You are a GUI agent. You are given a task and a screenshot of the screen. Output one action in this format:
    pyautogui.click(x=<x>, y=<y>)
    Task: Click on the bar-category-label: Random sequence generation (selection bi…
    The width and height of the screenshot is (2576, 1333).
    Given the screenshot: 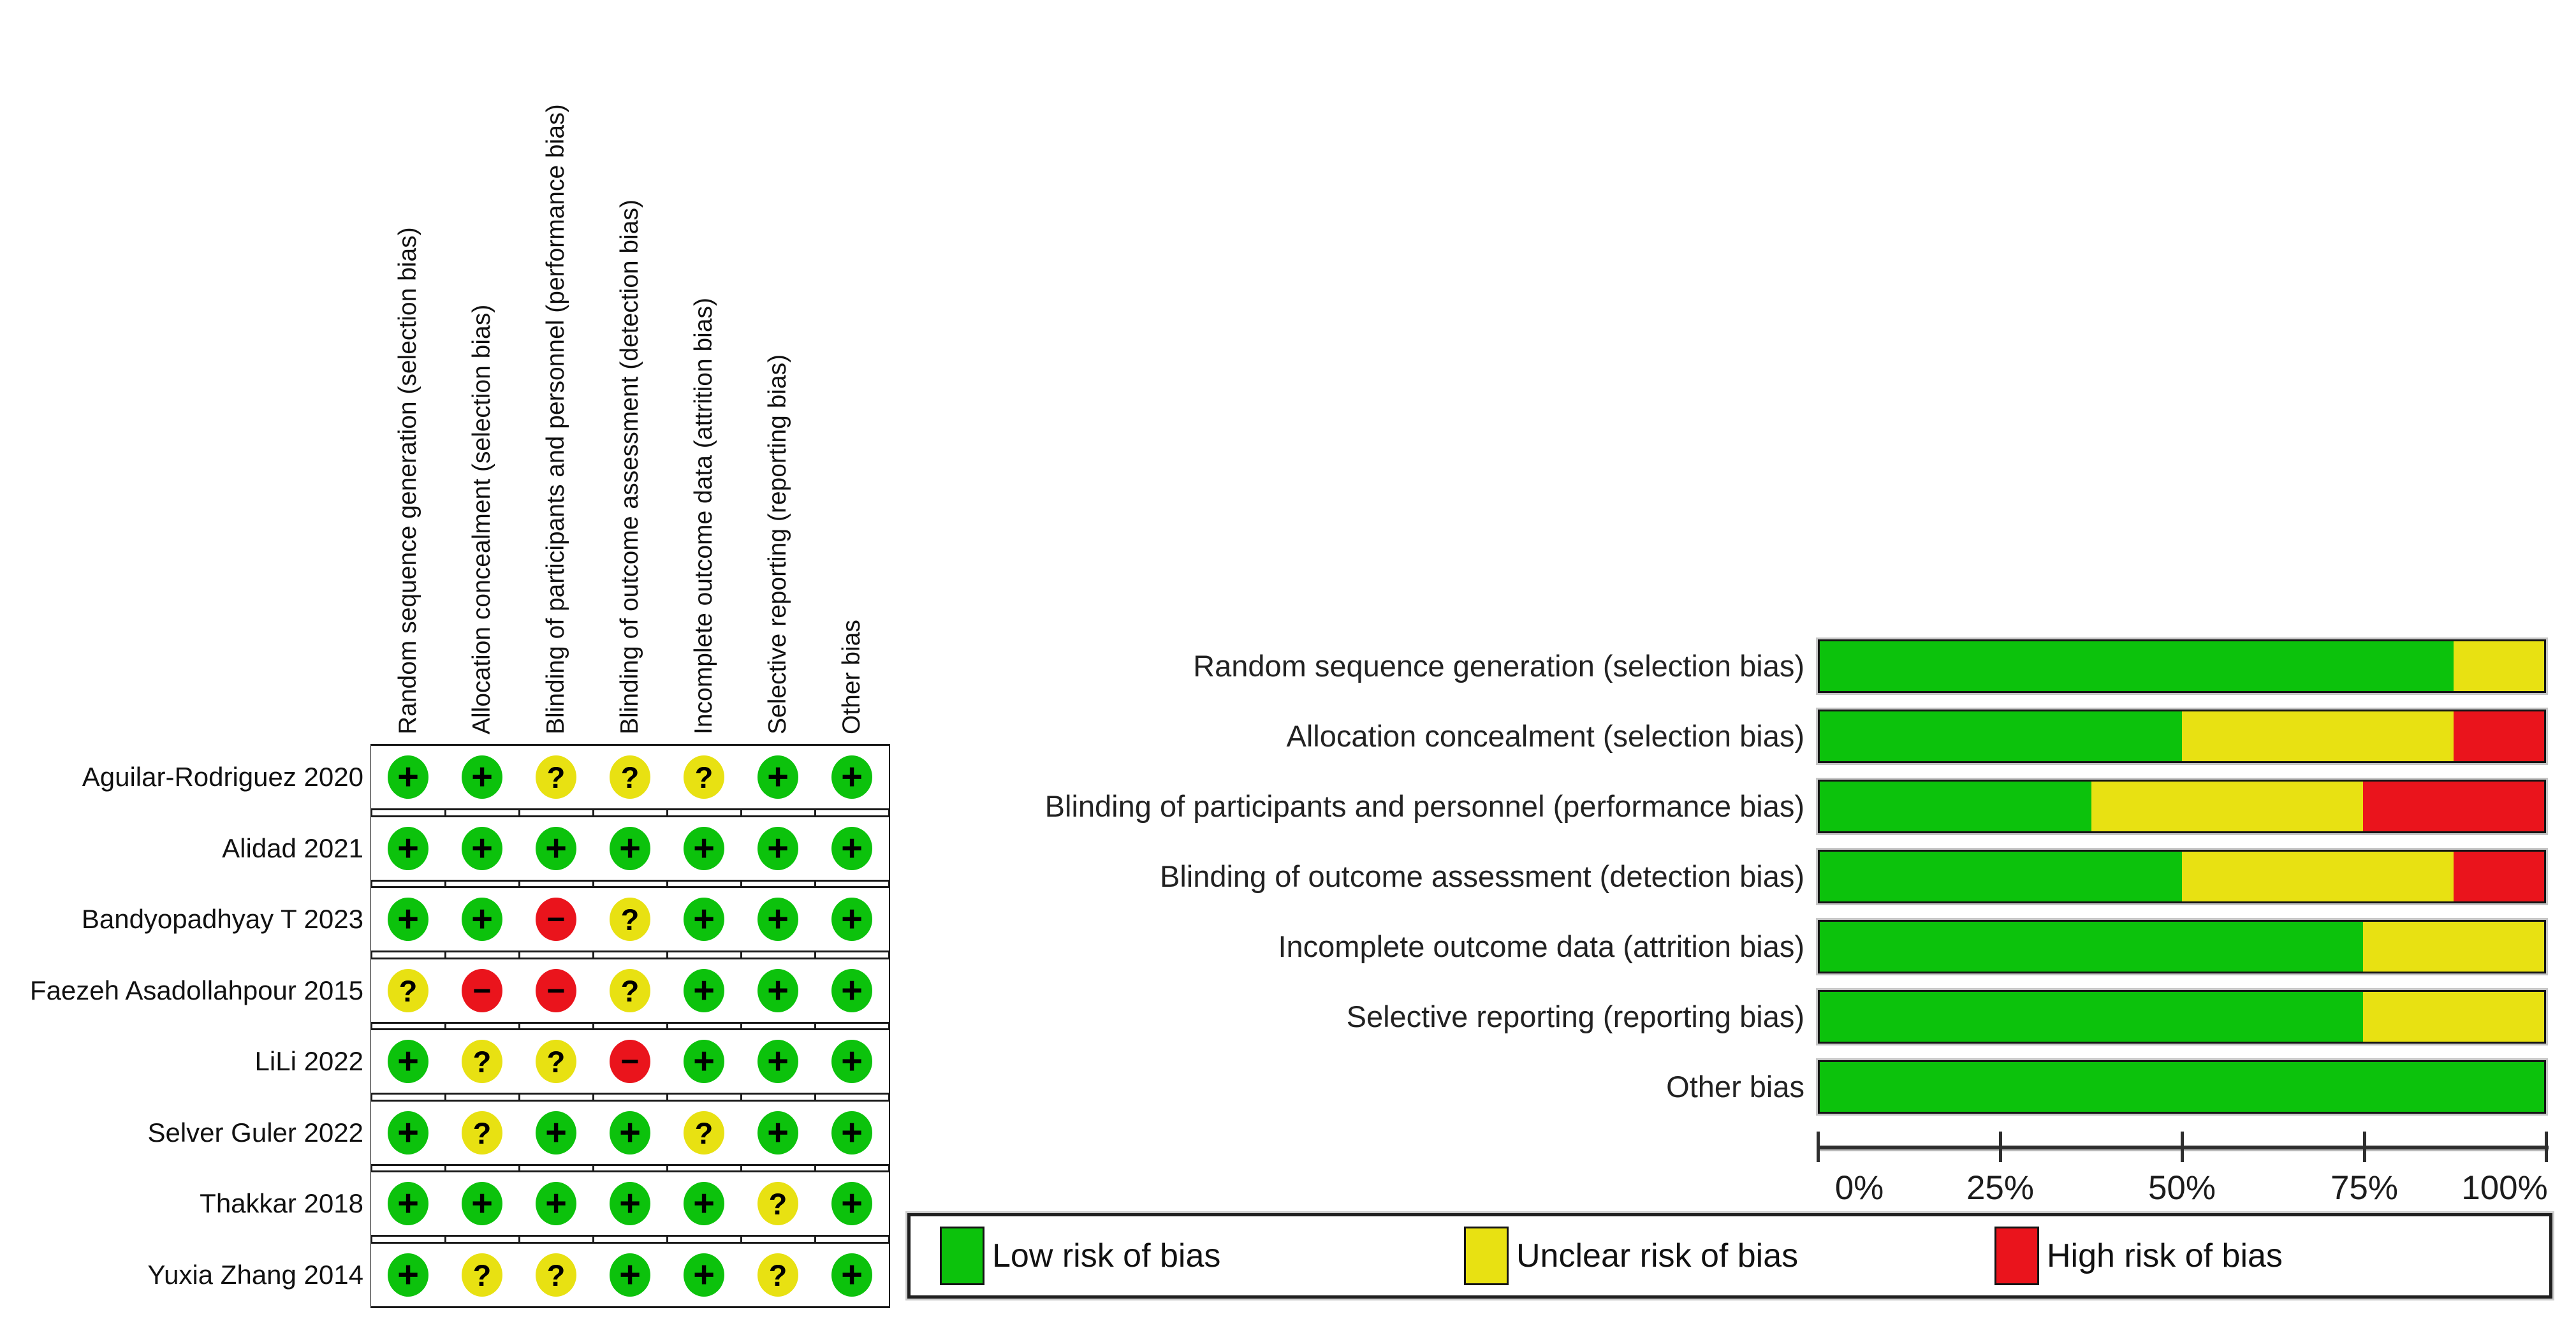 What is the action you would take?
    pyautogui.click(x=1498, y=666)
    